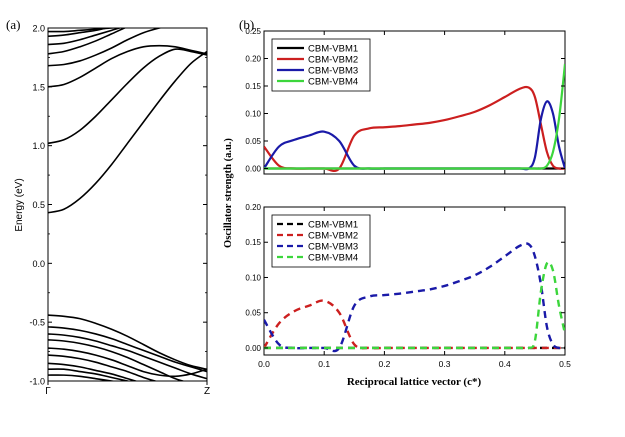  I want to click on x-tick-label: 0.5, so click(565, 364).